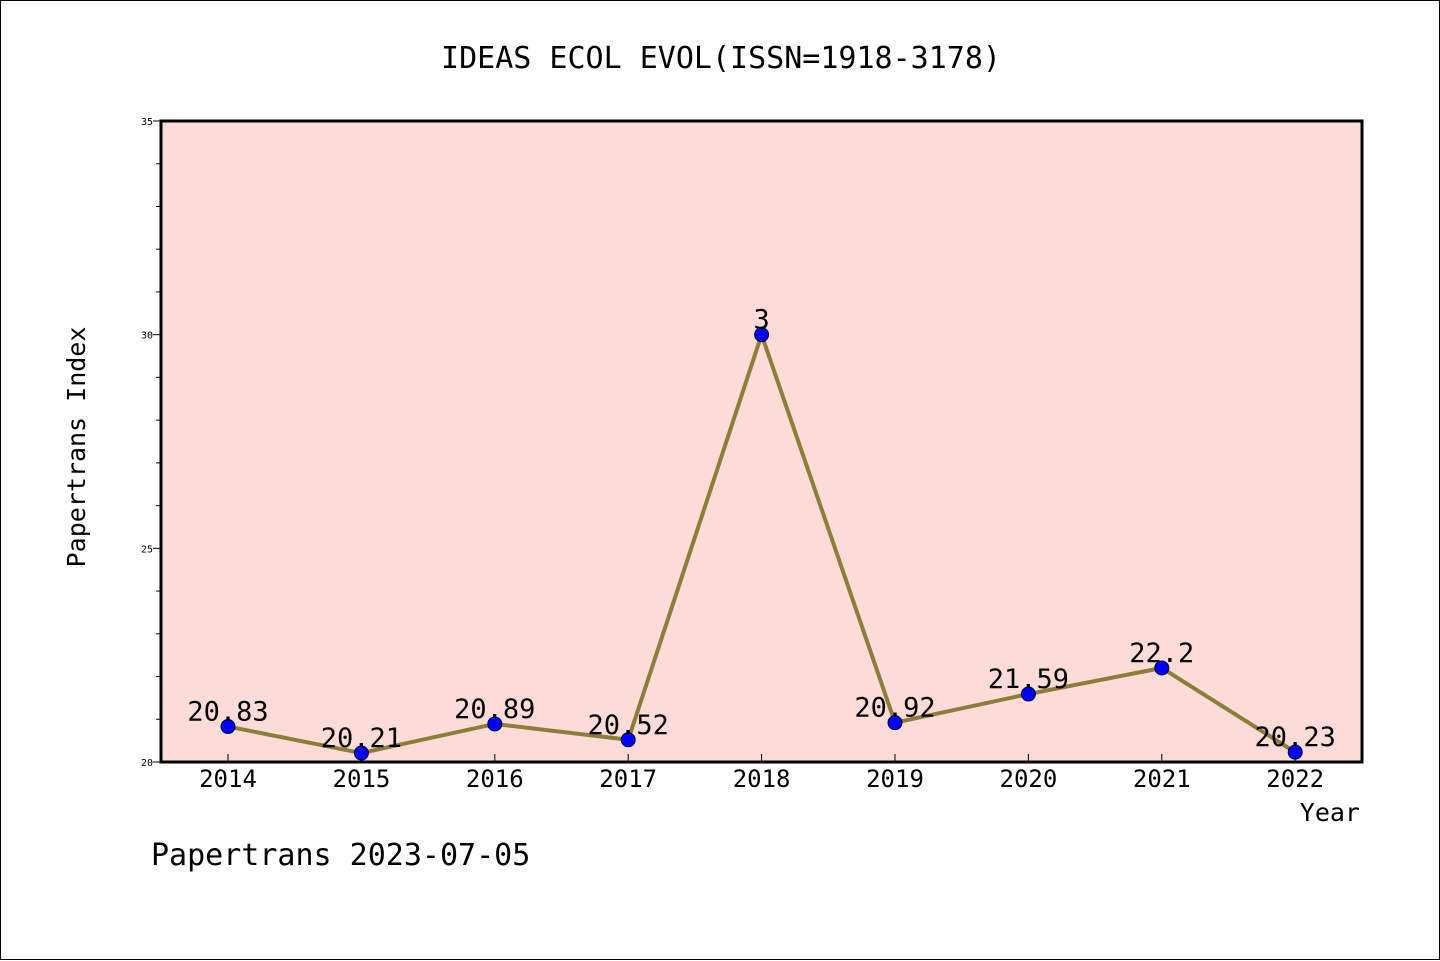  I want to click on y-tick-label: 25, so click(147, 549).